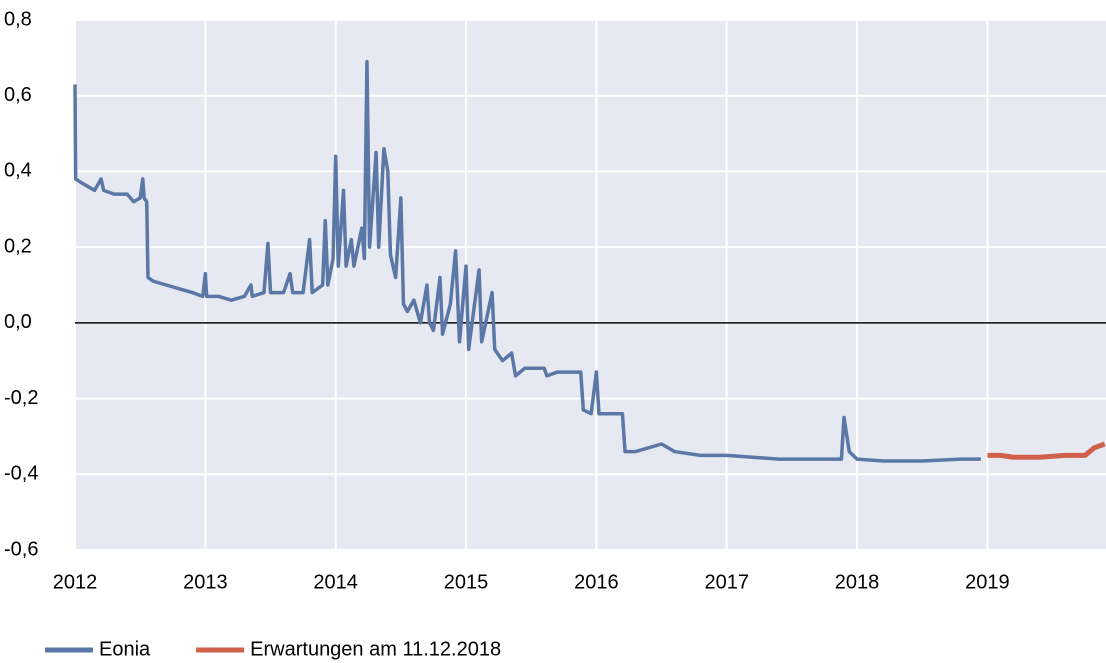 The height and width of the screenshot is (663, 1106). I want to click on y-tick-label: -0,2, so click(21, 398).